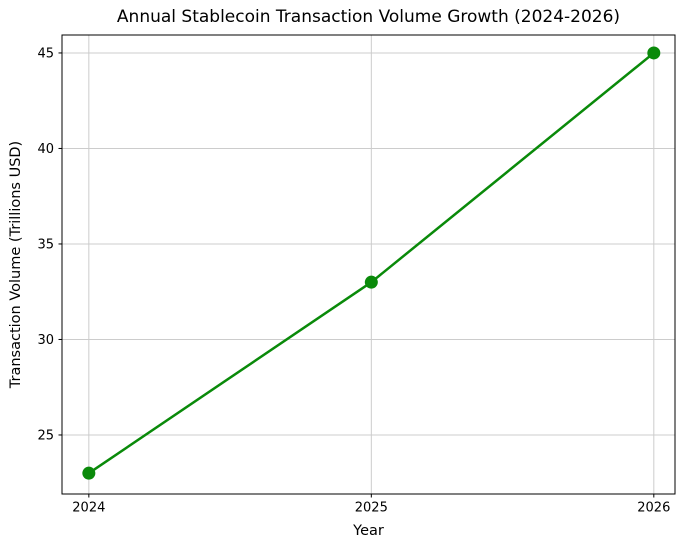 The width and height of the screenshot is (690, 552). I want to click on y-tick-label: 45, so click(45, 53).